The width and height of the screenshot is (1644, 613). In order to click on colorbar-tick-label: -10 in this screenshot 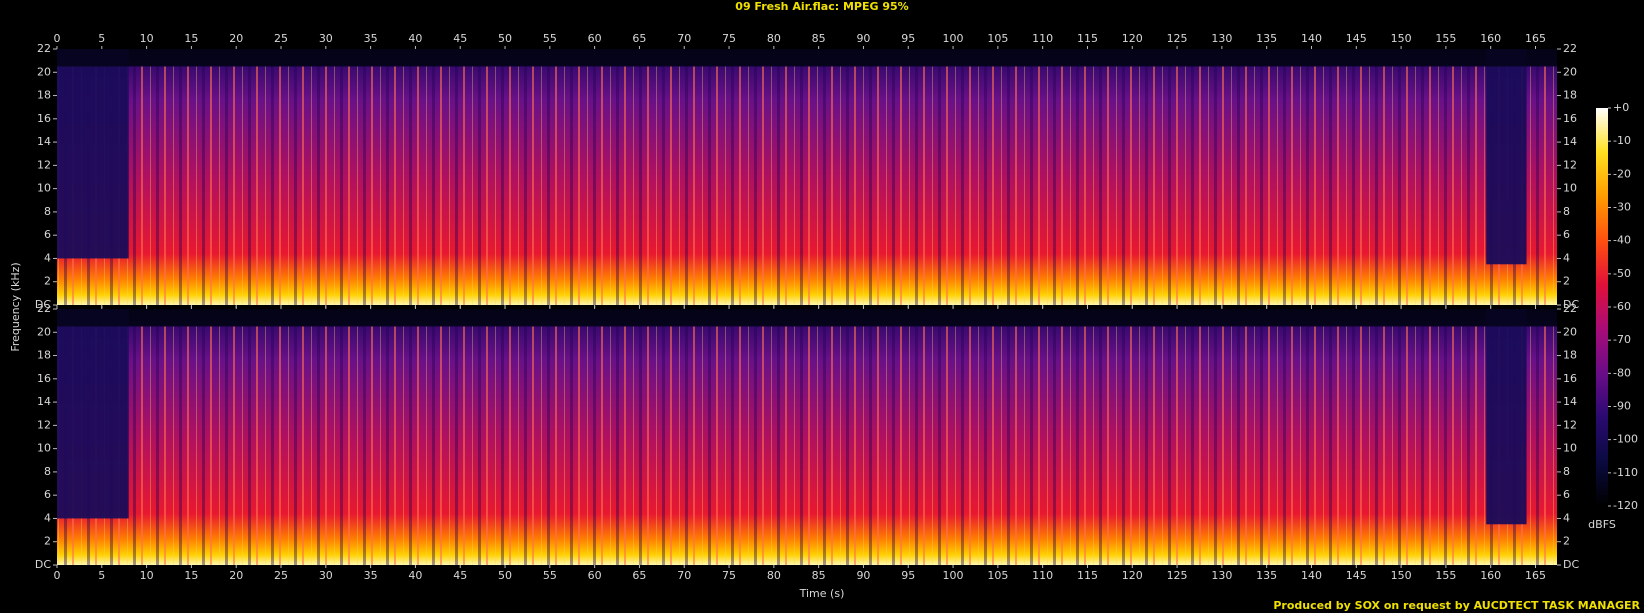, I will do `click(1622, 140)`.